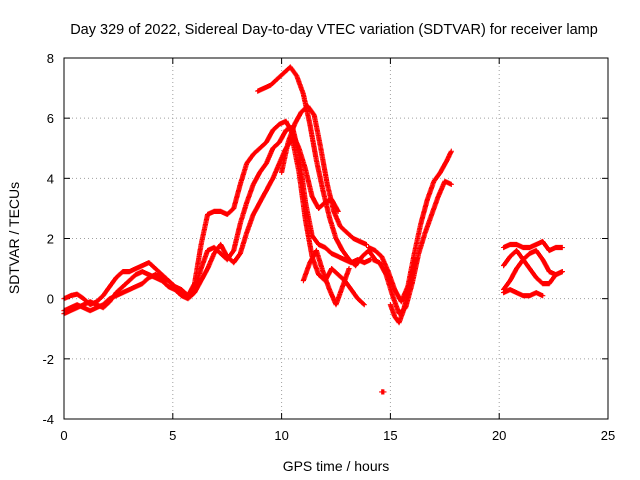 The height and width of the screenshot is (480, 640). What do you see at coordinates (390, 435) in the screenshot?
I see `x-tick-label: 15` at bounding box center [390, 435].